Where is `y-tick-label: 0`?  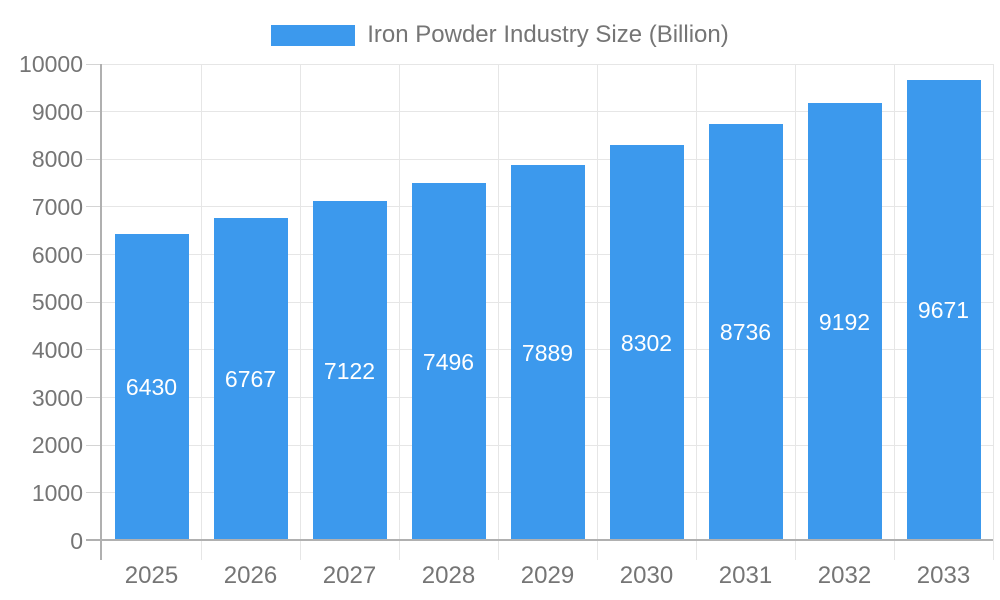 y-tick-label: 0 is located at coordinates (76, 540).